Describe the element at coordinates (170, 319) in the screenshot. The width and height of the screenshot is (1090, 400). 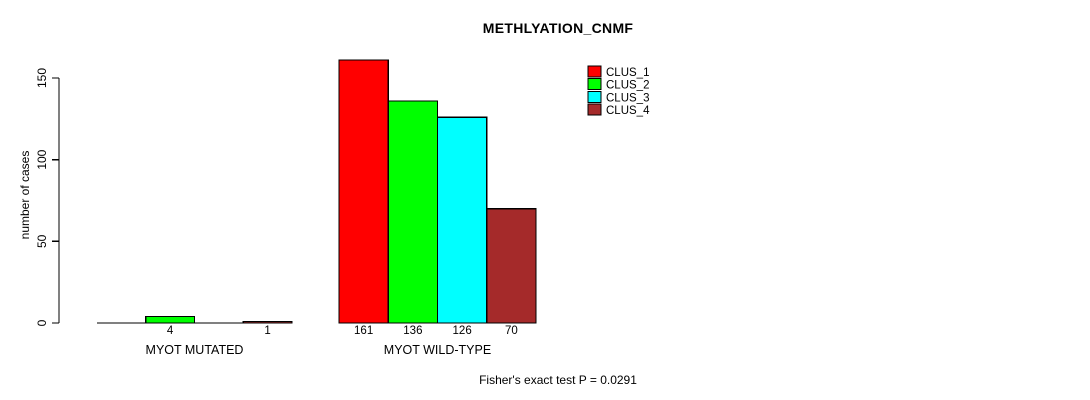
I see `bar-clus-2-myot-mutated` at that location.